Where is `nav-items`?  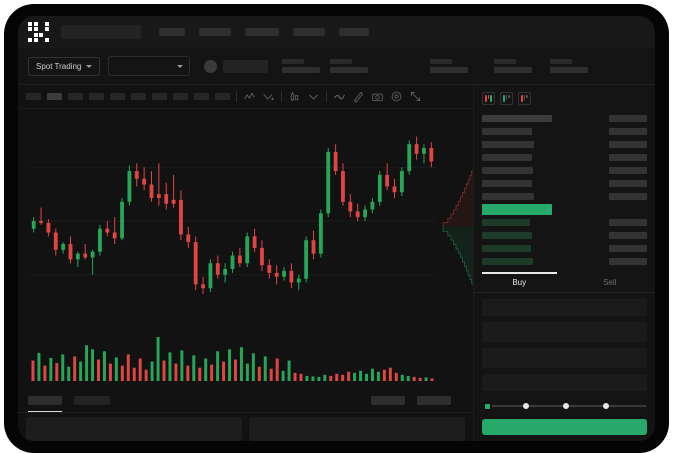
nav-items is located at coordinates (270, 32).